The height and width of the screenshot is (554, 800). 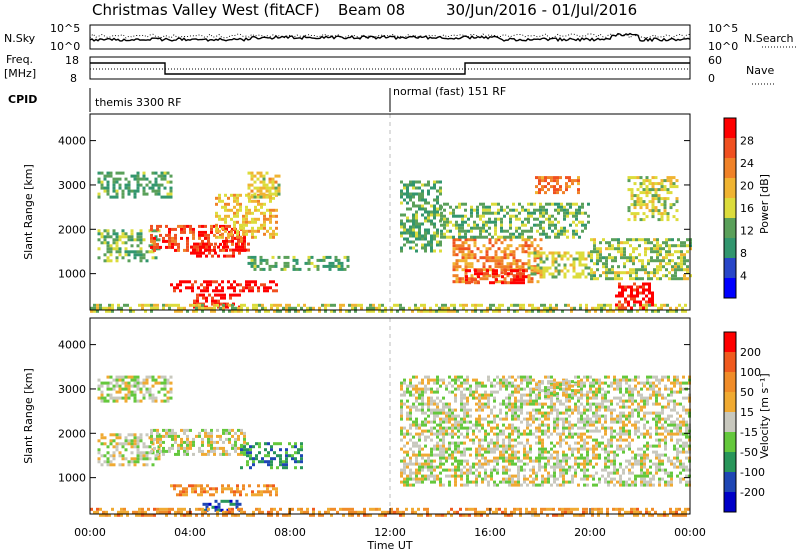 I want to click on colorbar-tick-label: 16, so click(x=747, y=208).